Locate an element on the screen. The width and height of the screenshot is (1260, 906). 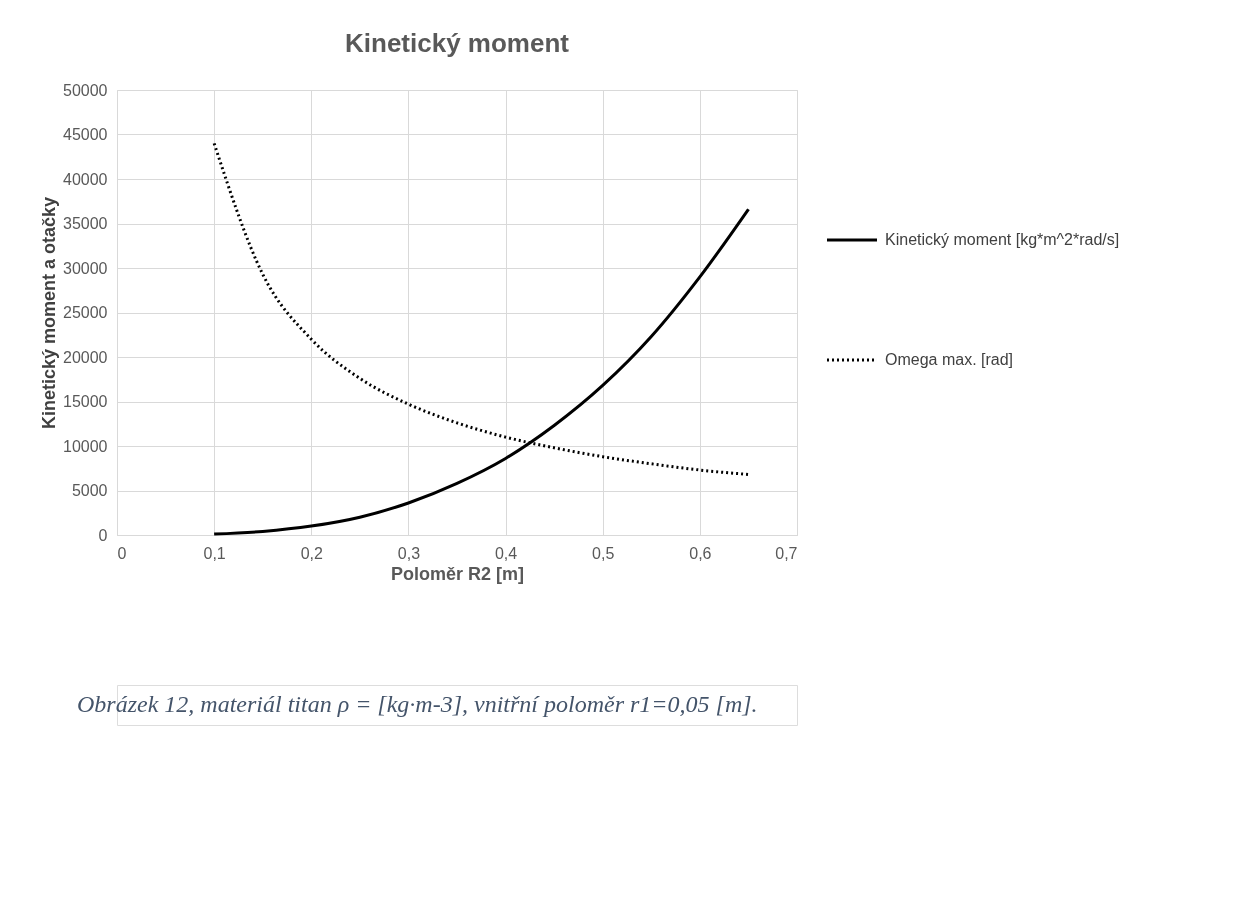
y-tick-label: 50000 is located at coordinates (85, 90).